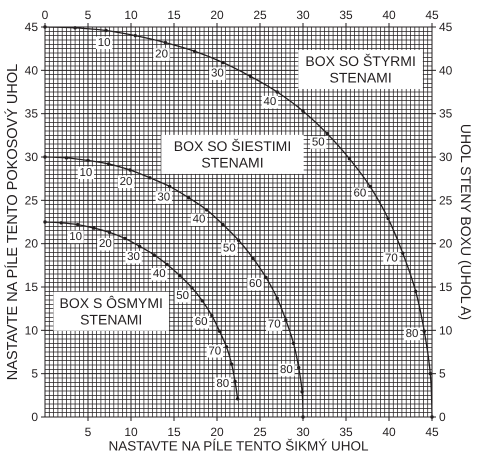 The image size is (478, 454). What do you see at coordinates (12, 222) in the screenshot?
I see `y-axis-title: NASTAVTE NA PÍLE TENTO POKOSOVÝ UHOL` at bounding box center [12, 222].